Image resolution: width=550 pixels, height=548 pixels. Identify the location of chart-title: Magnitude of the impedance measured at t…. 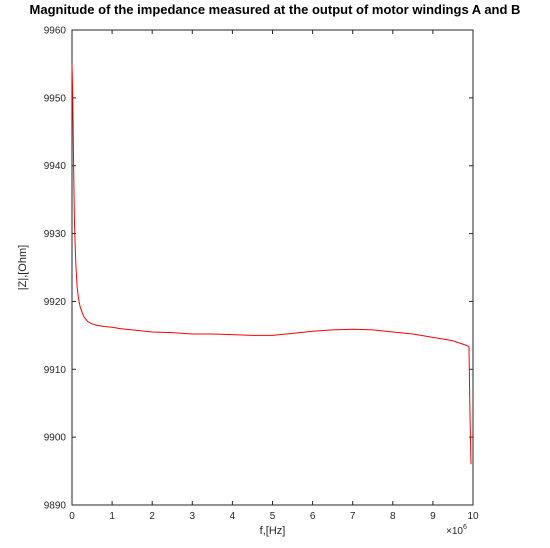
(275, 9).